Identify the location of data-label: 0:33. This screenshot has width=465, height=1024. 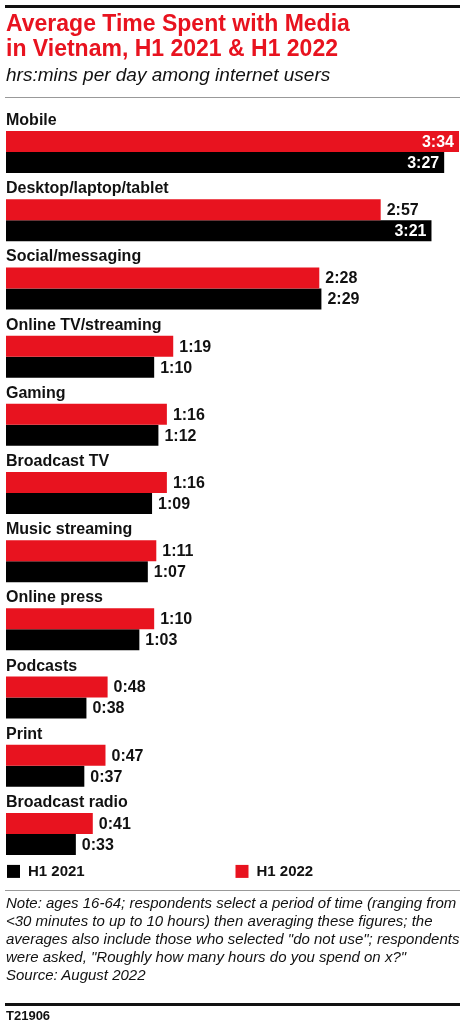
(97, 844).